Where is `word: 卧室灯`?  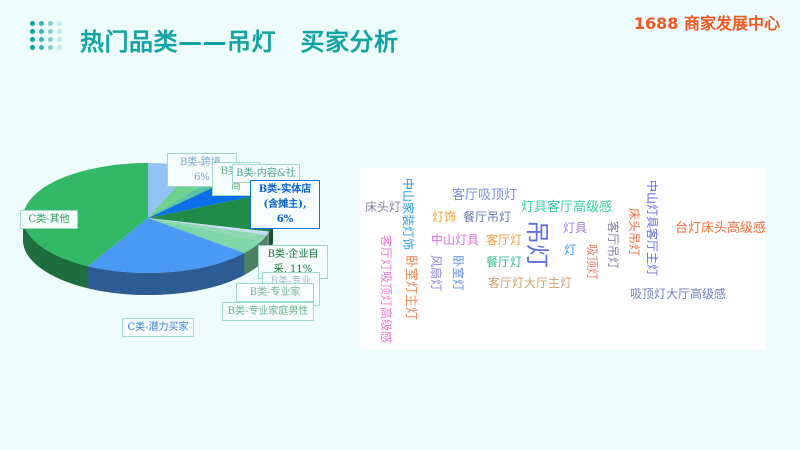
word: 卧室灯 is located at coordinates (458, 273).